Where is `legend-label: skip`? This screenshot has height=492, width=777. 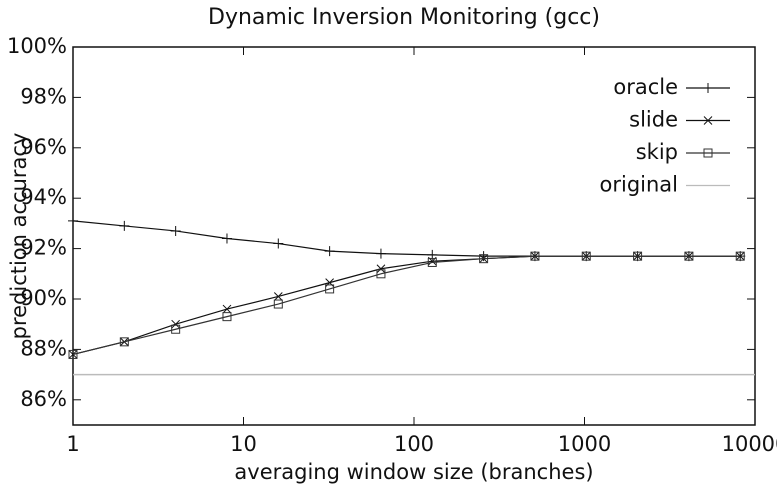
legend-label: skip is located at coordinates (657, 152).